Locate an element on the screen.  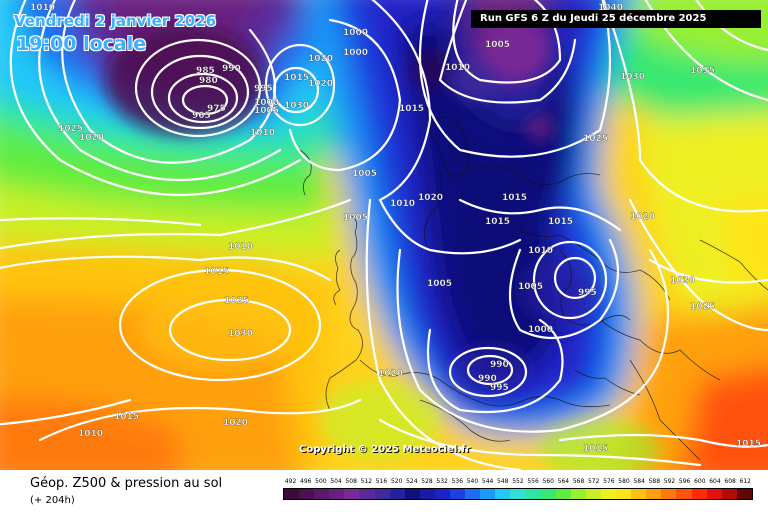
color-scale is located at coordinates (518, 494).